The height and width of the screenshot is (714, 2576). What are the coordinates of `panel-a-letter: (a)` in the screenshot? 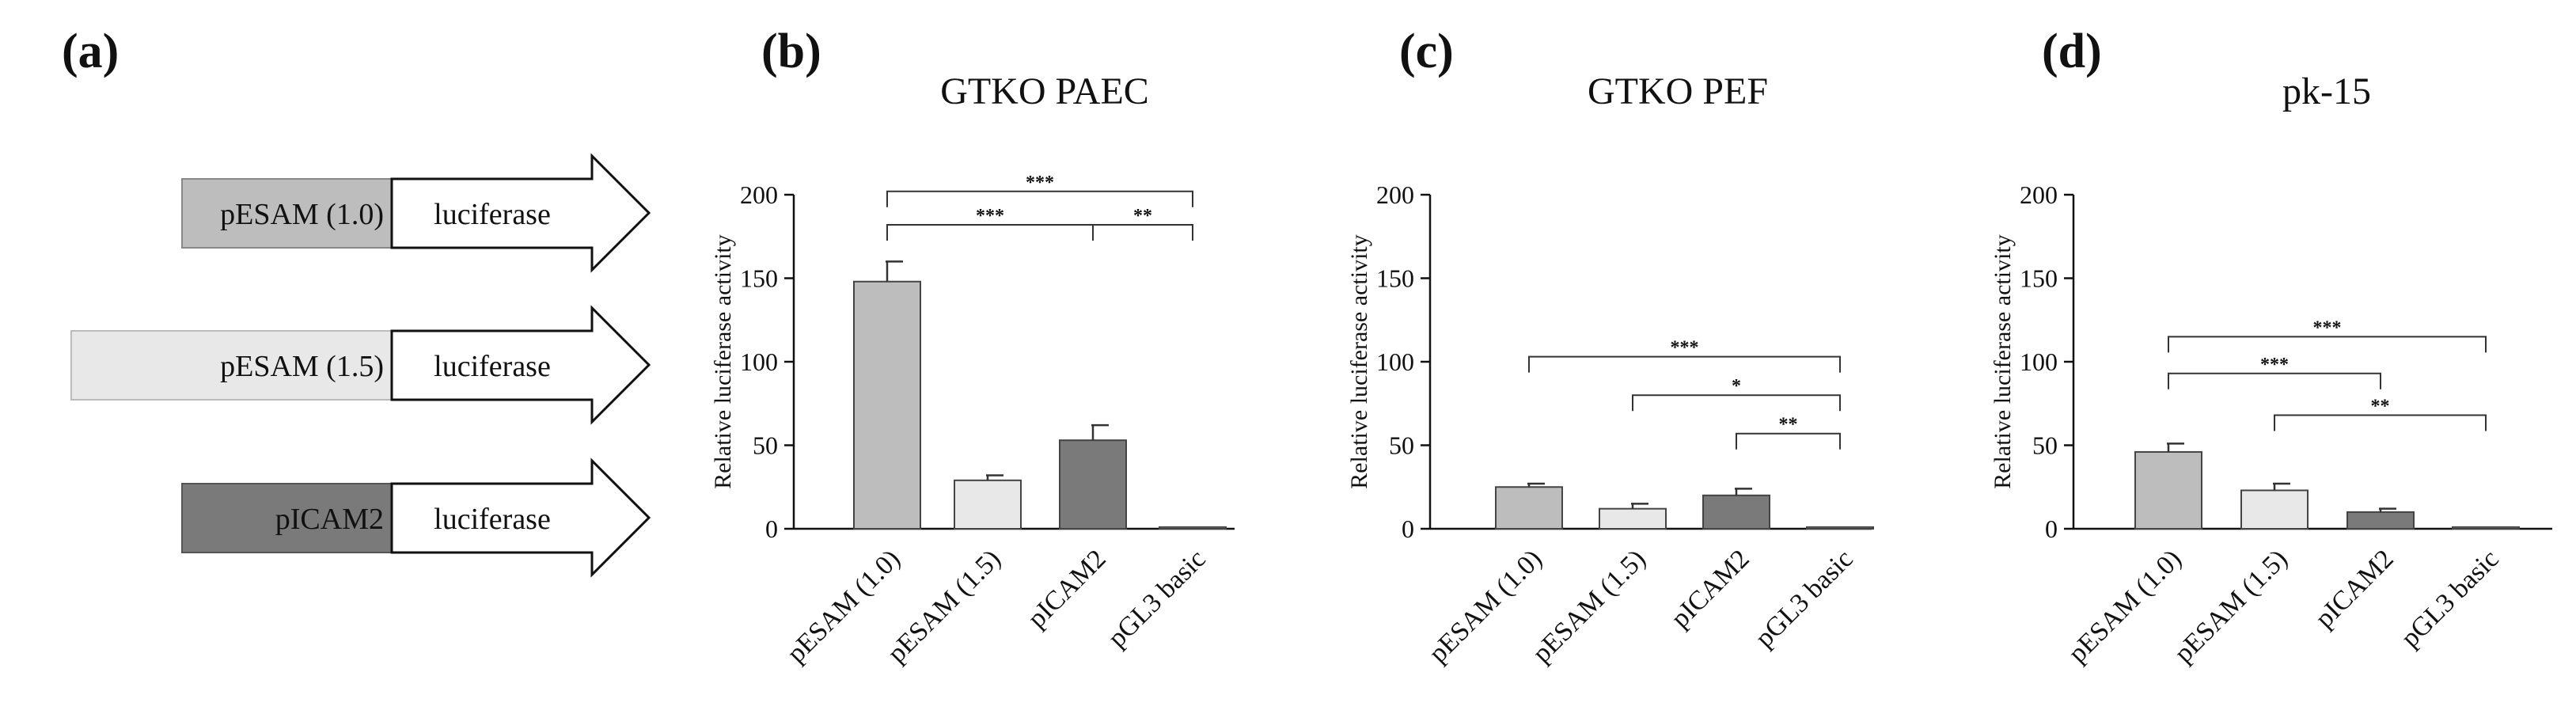 It's located at (91, 51).